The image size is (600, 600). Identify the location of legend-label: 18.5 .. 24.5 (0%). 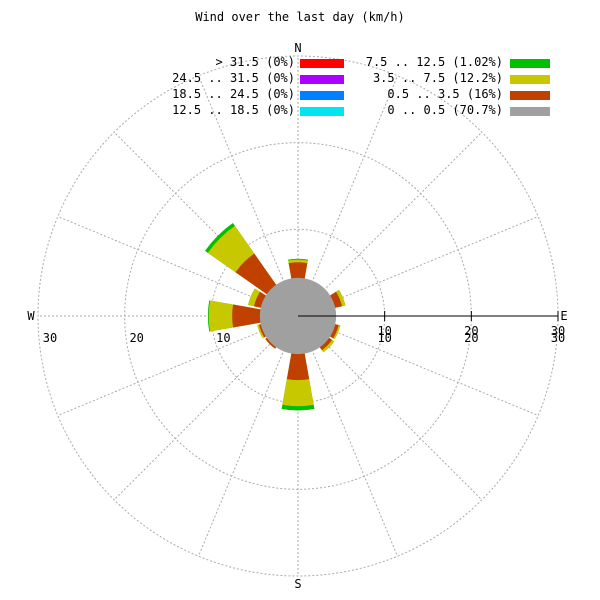
(233, 94).